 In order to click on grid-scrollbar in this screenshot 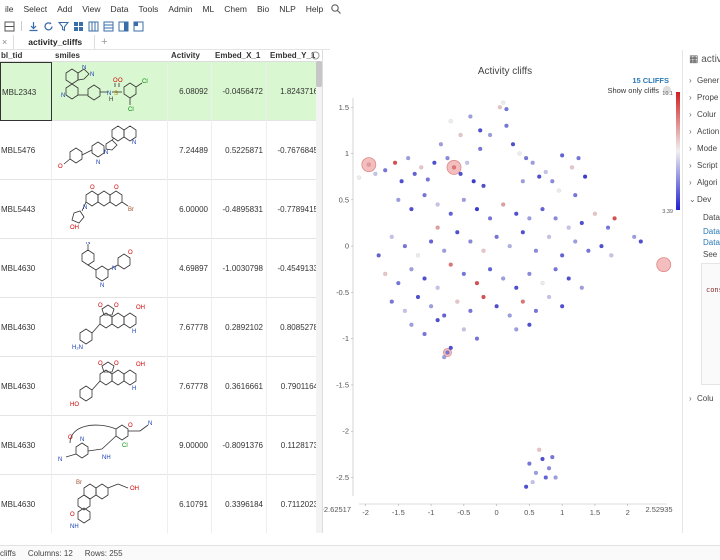, I will do `click(319, 297)`.